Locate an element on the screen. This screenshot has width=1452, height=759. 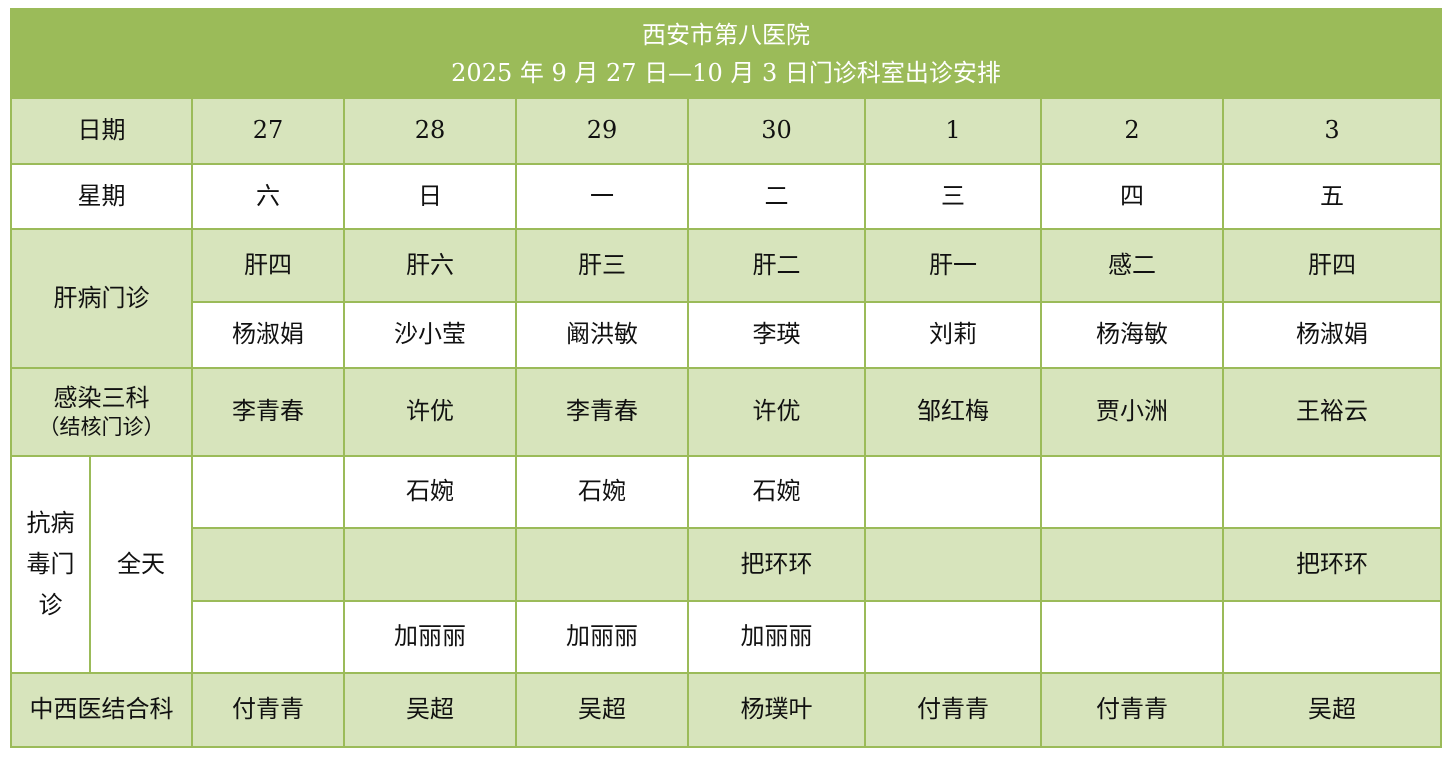
hospital-name: 西安市第八医院 is located at coordinates (726, 34).